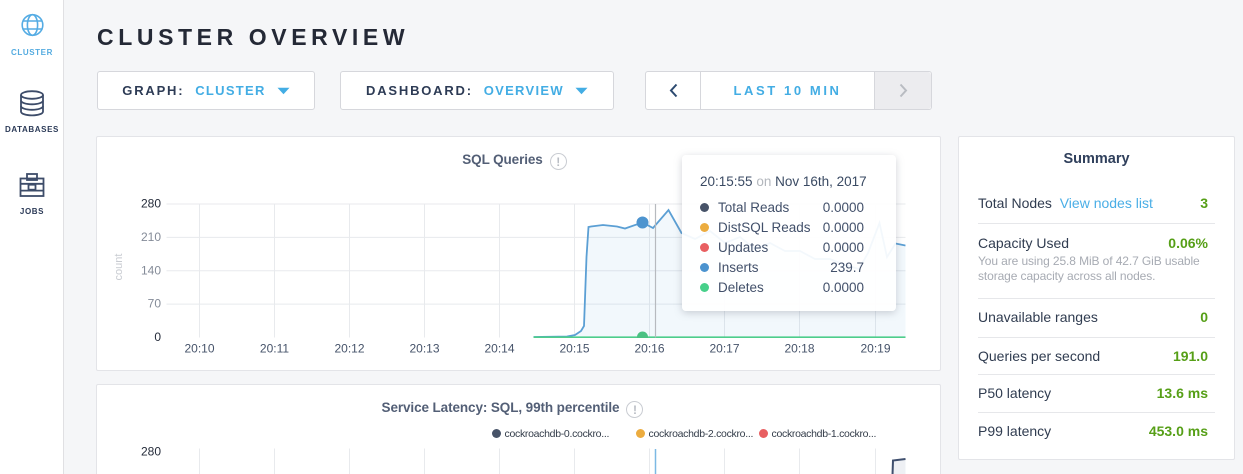 The height and width of the screenshot is (474, 1243). I want to click on svg-text: 20:10, so click(199, 349).